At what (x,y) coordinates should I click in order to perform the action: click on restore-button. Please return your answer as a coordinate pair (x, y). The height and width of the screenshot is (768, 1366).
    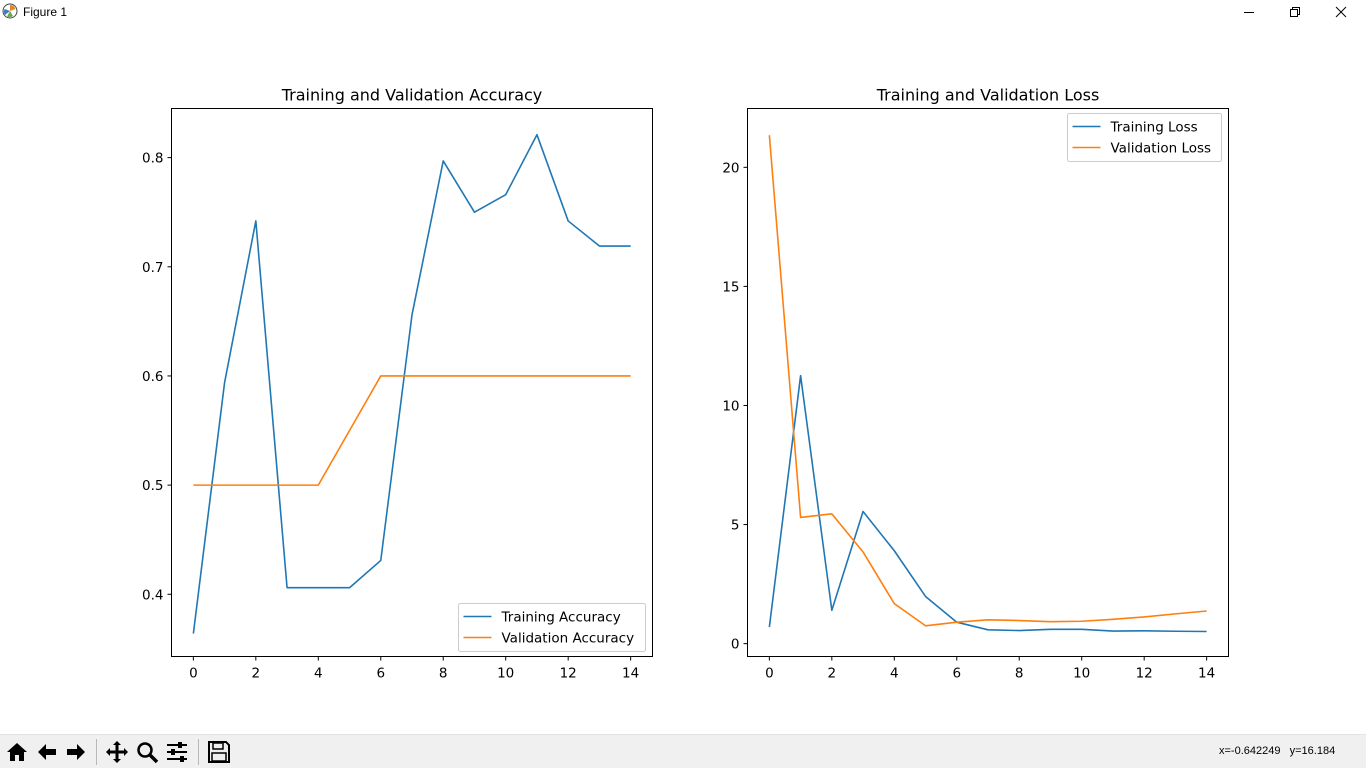
    Looking at the image, I should click on (1295, 12).